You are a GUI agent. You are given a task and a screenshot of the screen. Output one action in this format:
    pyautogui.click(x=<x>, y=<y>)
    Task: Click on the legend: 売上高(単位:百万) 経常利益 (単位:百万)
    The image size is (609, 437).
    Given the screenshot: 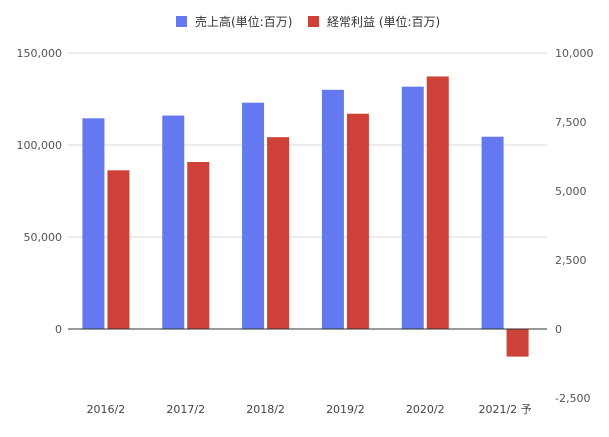 What is the action you would take?
    pyautogui.click(x=308, y=21)
    